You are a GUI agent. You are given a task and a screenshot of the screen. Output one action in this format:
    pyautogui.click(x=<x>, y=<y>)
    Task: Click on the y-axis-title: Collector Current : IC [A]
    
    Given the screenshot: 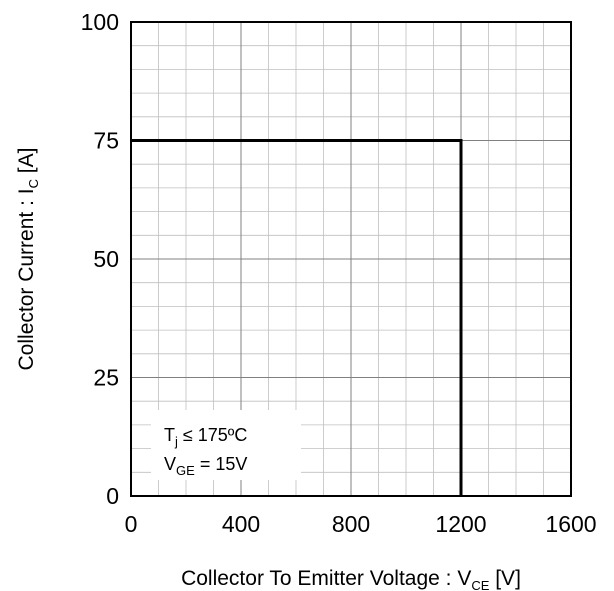 What is the action you would take?
    pyautogui.click(x=28, y=259)
    